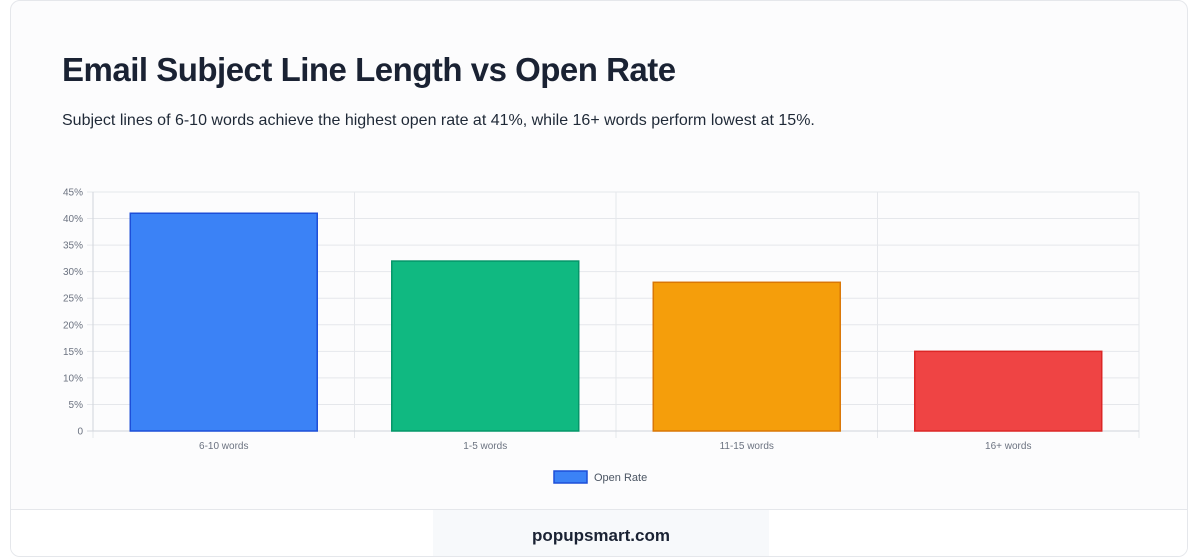 The width and height of the screenshot is (1200, 559). I want to click on y-tick-label: 40%, so click(73, 219).